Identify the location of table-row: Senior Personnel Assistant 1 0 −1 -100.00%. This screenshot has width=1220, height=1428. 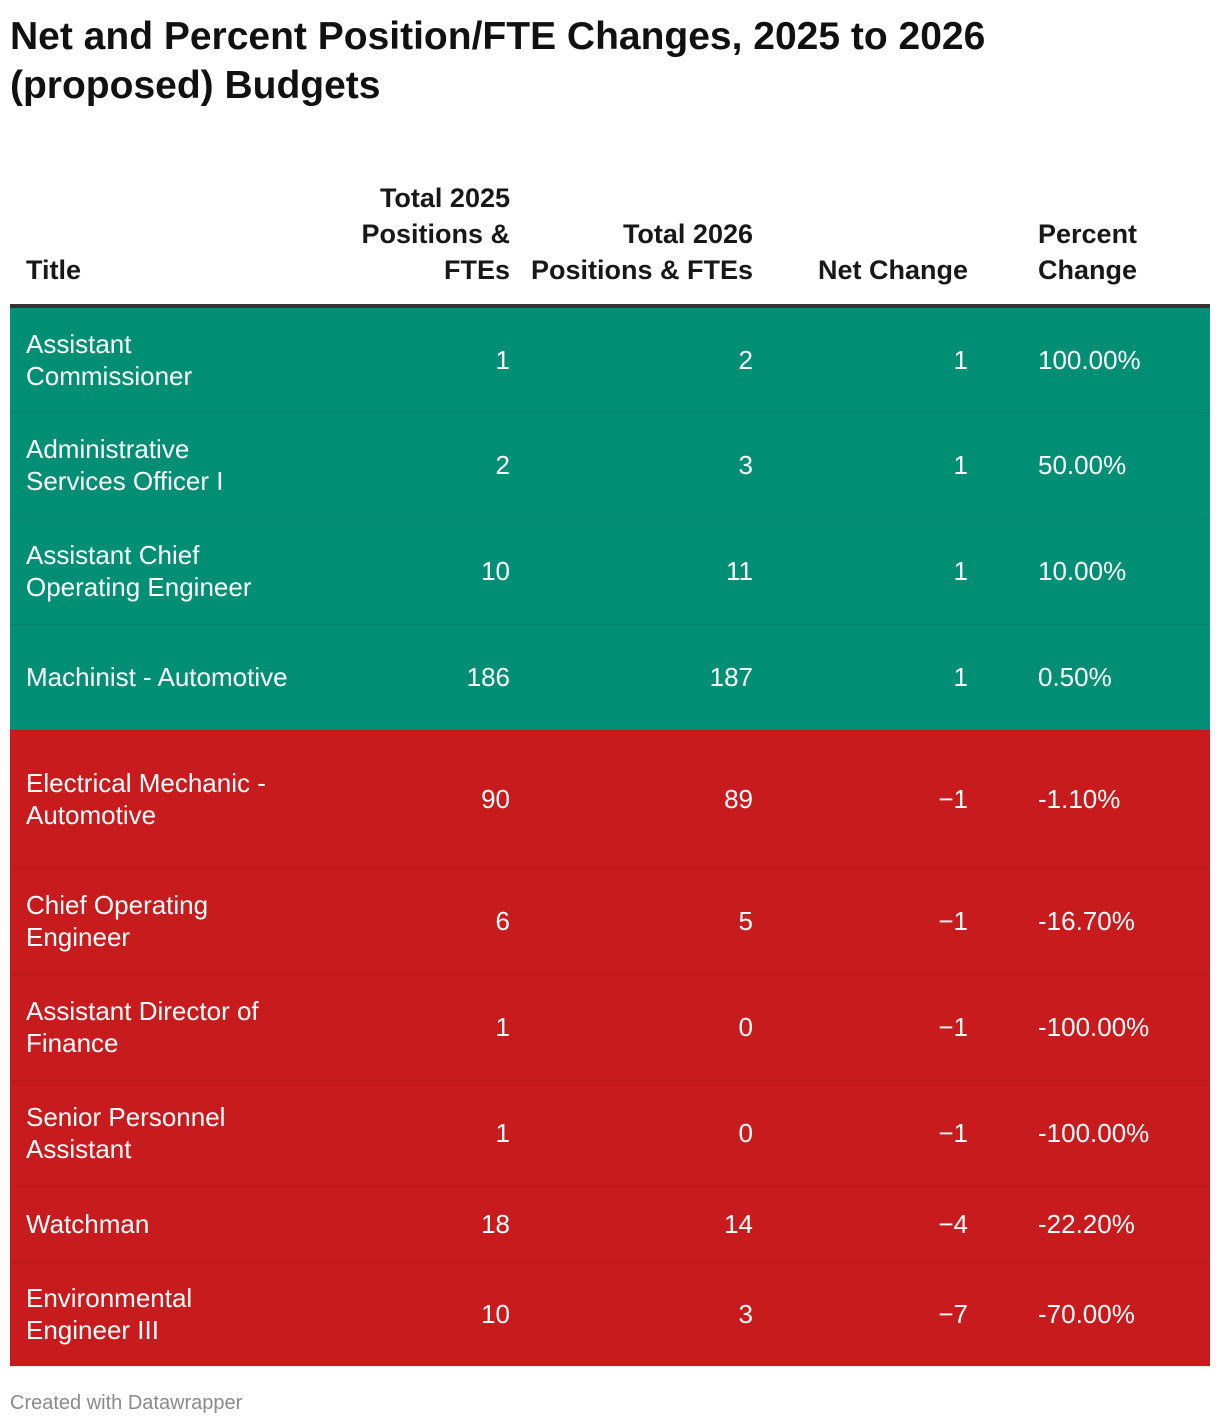
(610, 1133).